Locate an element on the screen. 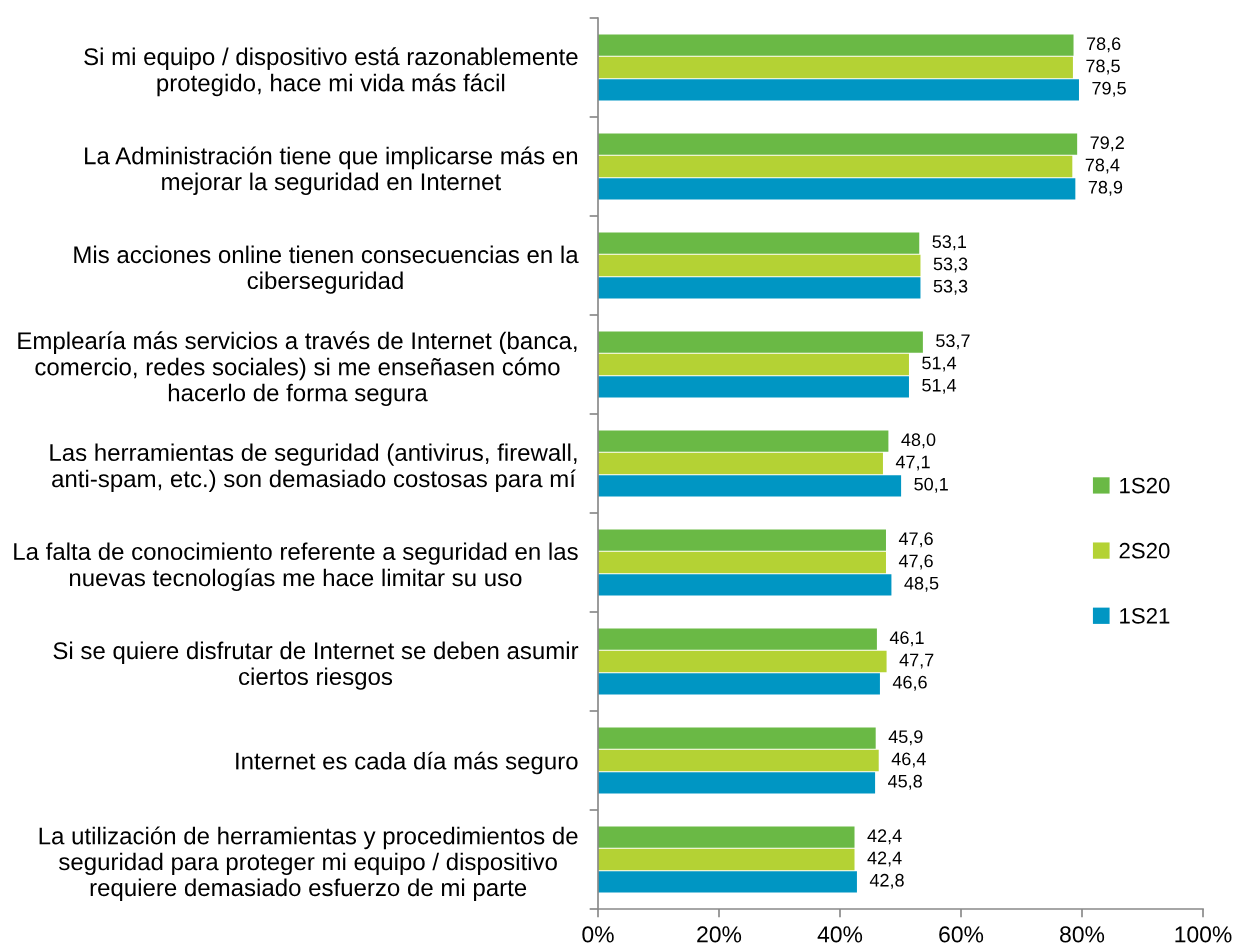  y-tick-label: La utilización de herramientas y procedimientos de seguridad para proteger mi equipo / dispositivo requiere demasiado esfuerzo de mi parte is located at coordinates (308, 863).